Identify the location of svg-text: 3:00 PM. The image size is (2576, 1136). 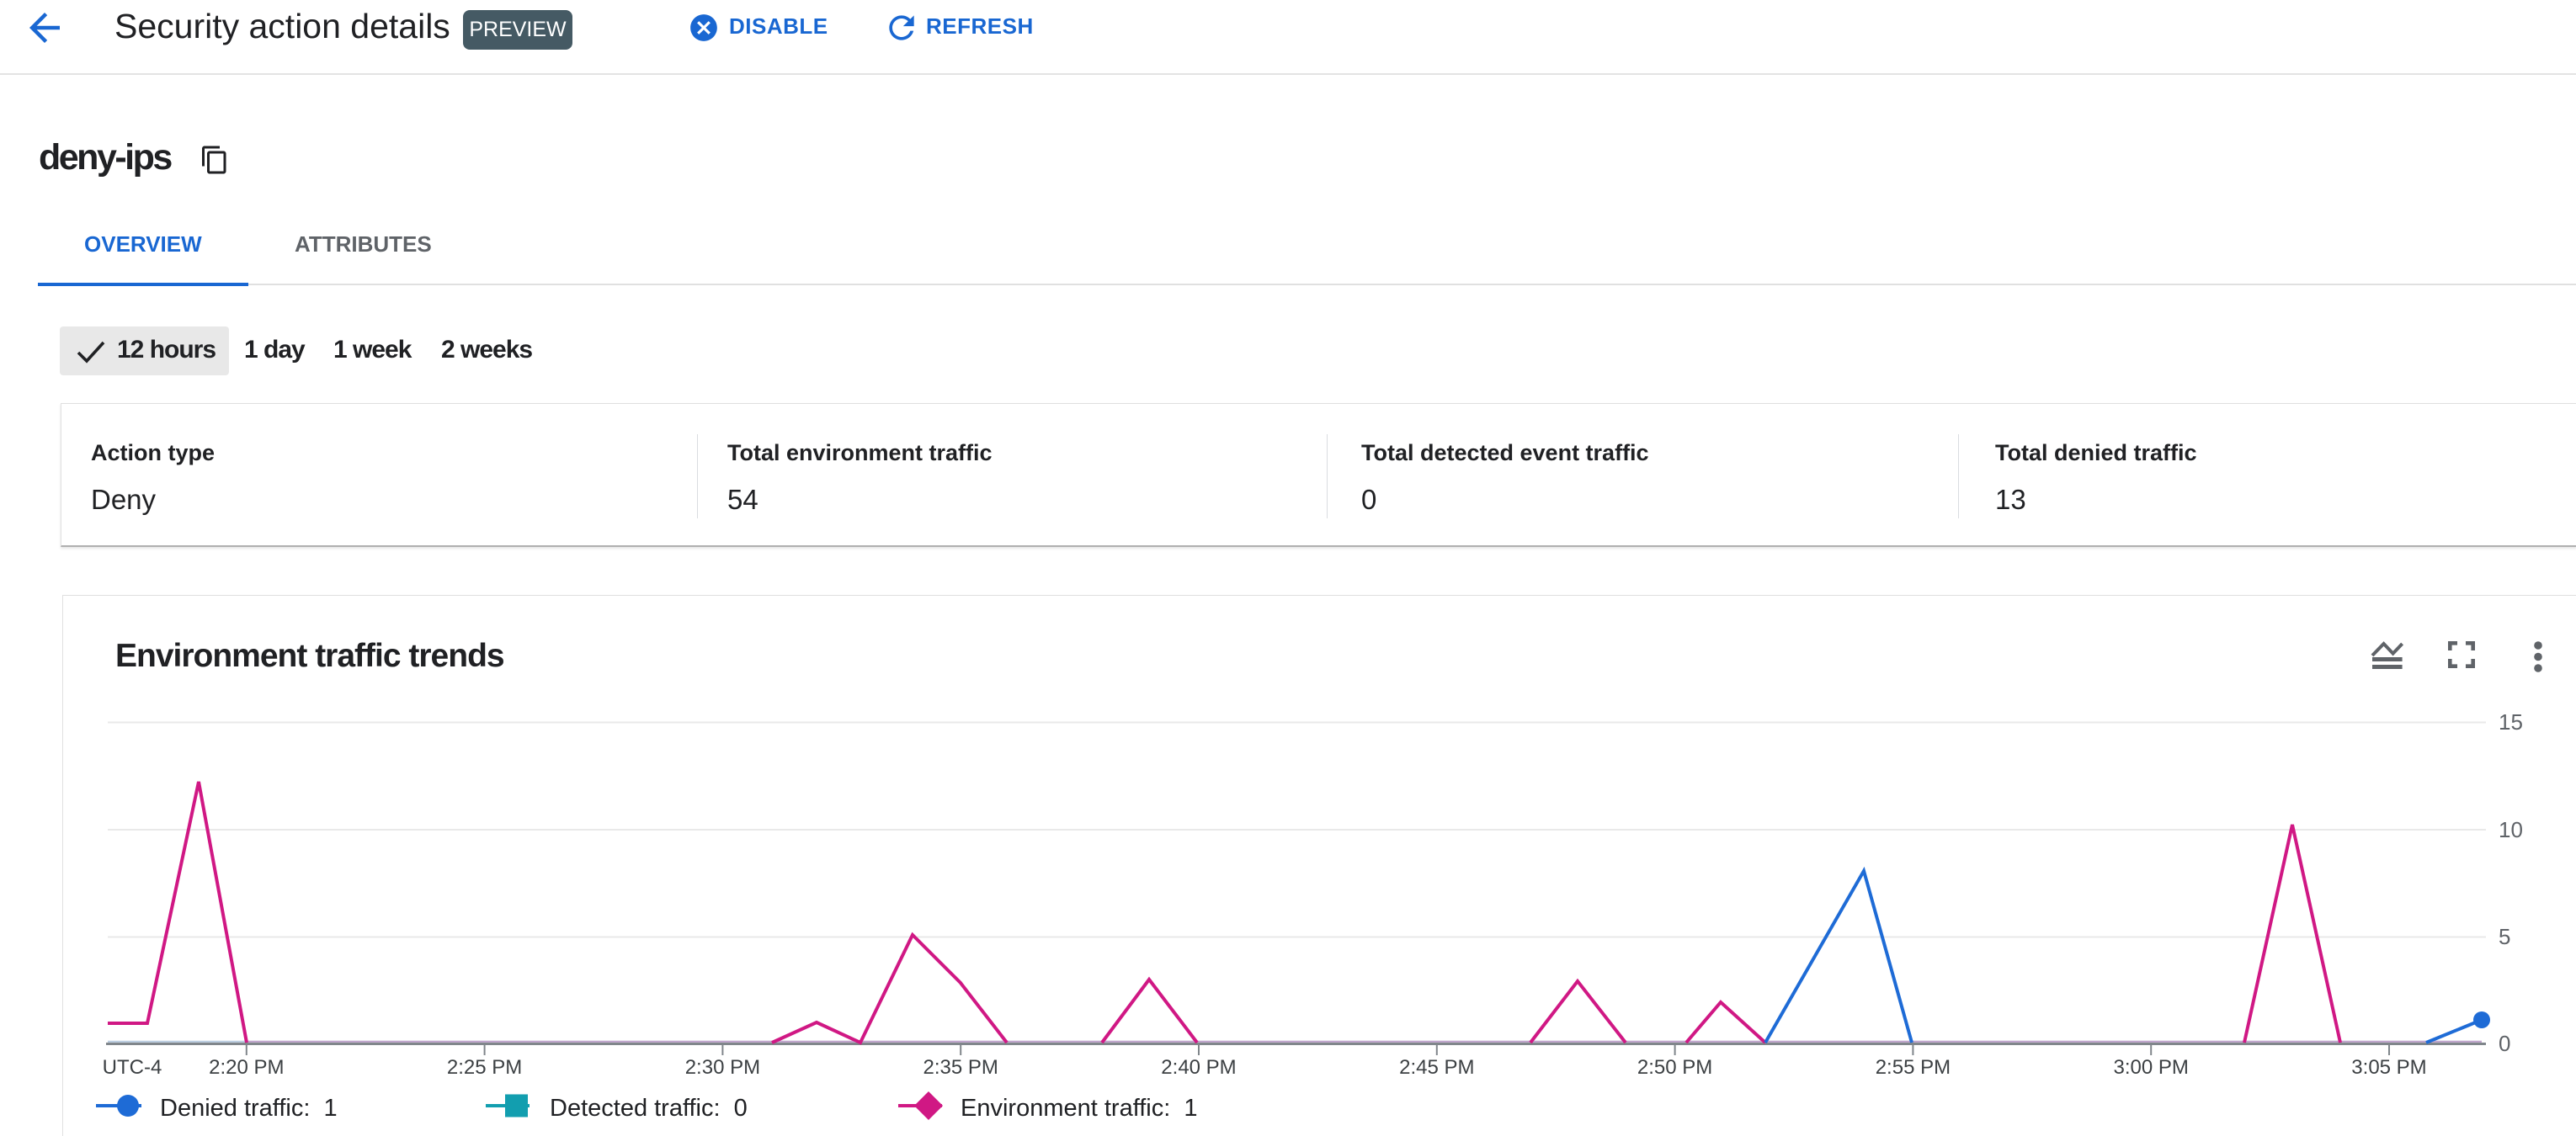
(2151, 1067).